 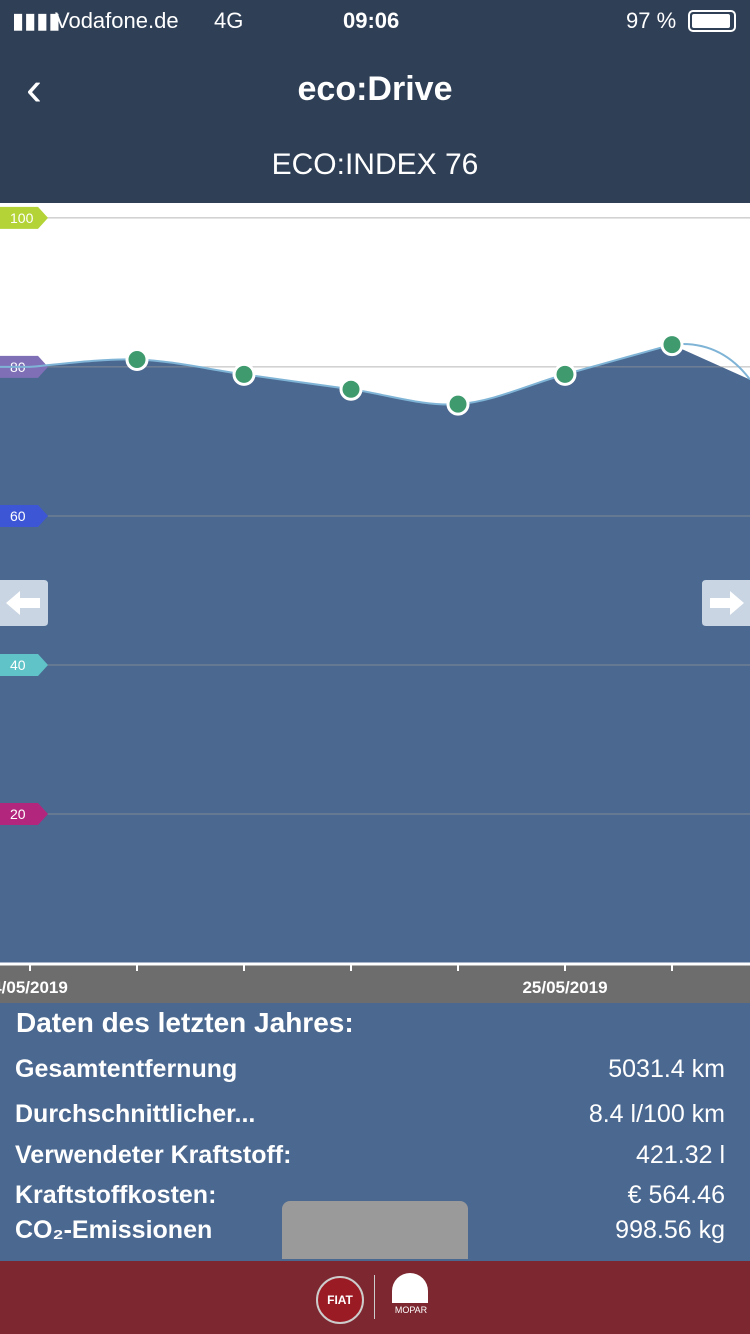 I want to click on stats-title: Daten des letzten Jahres:, so click(x=185, y=1022).